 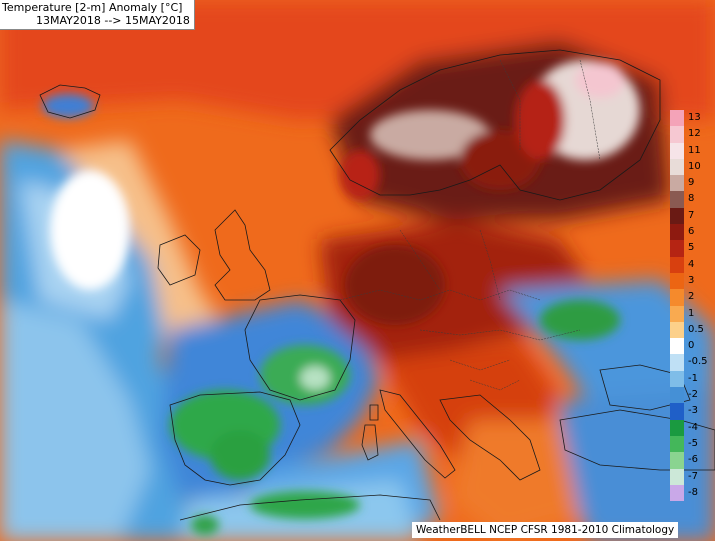 I want to click on legend-row: -1, so click(x=692, y=379).